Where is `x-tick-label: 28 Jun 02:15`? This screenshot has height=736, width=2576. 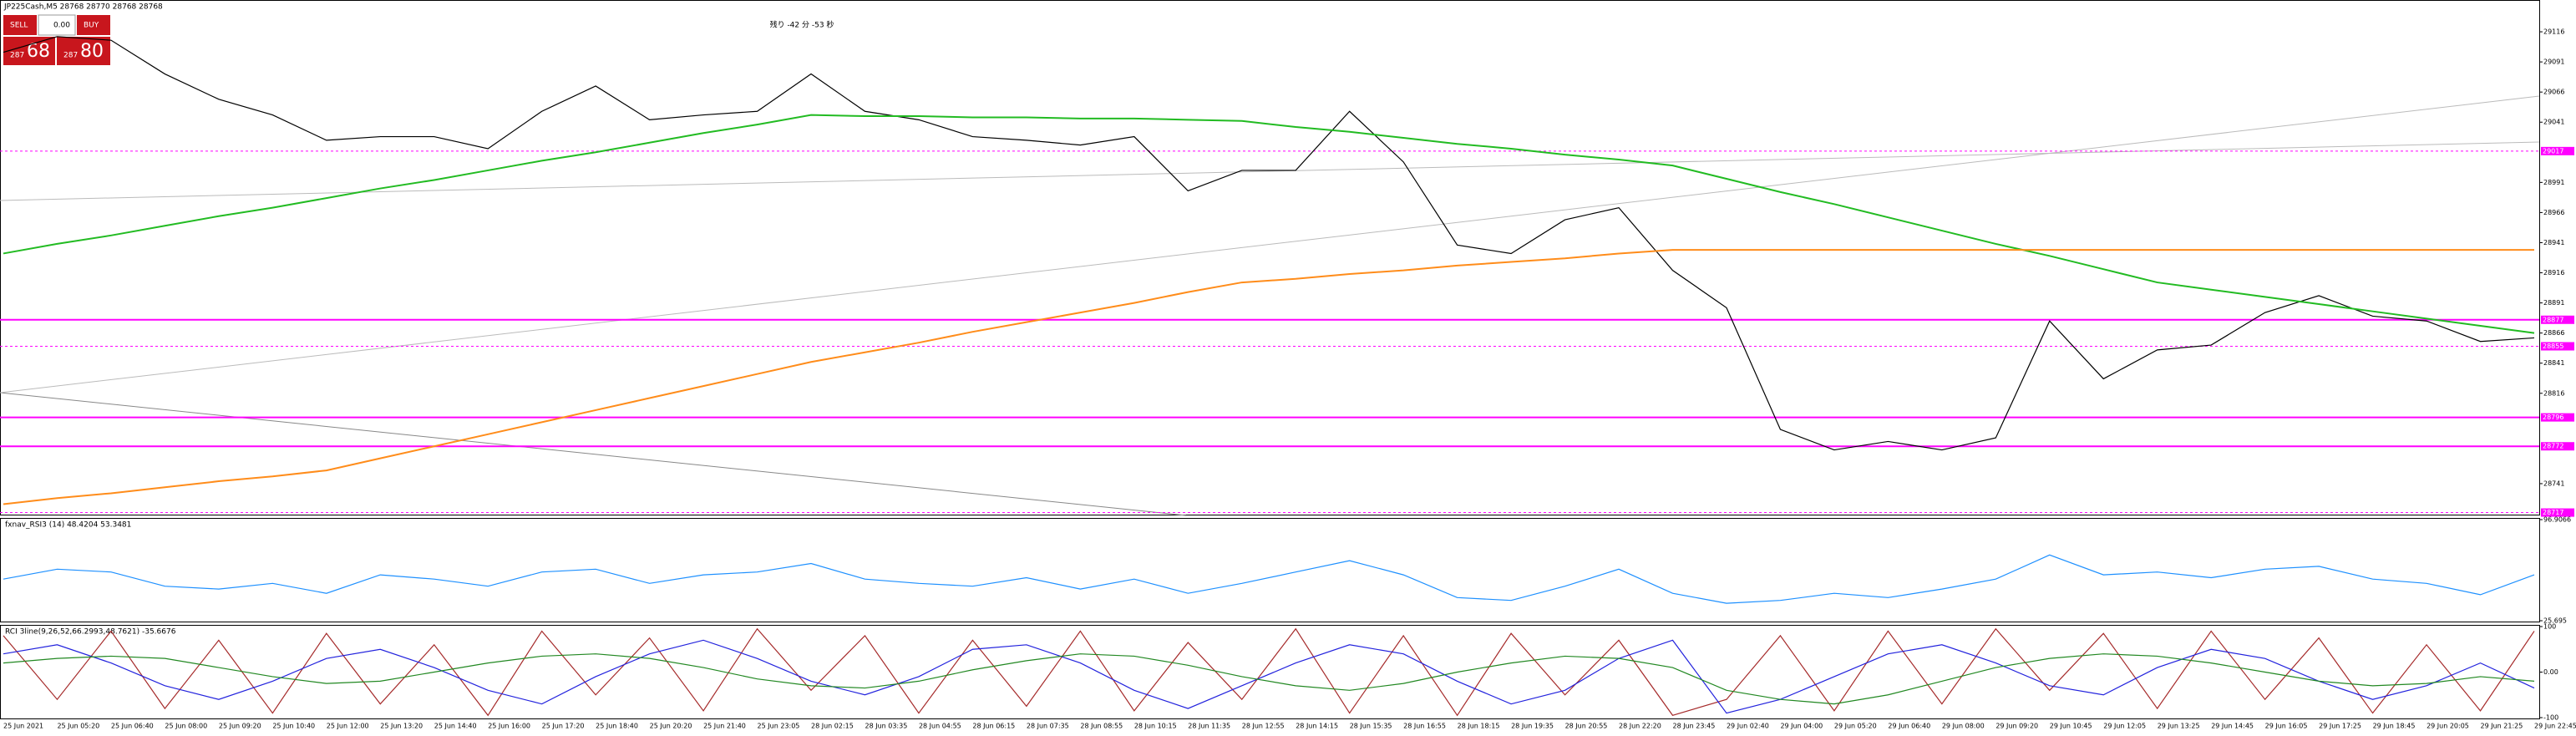
x-tick-label: 28 Jun 02:15 is located at coordinates (832, 726).